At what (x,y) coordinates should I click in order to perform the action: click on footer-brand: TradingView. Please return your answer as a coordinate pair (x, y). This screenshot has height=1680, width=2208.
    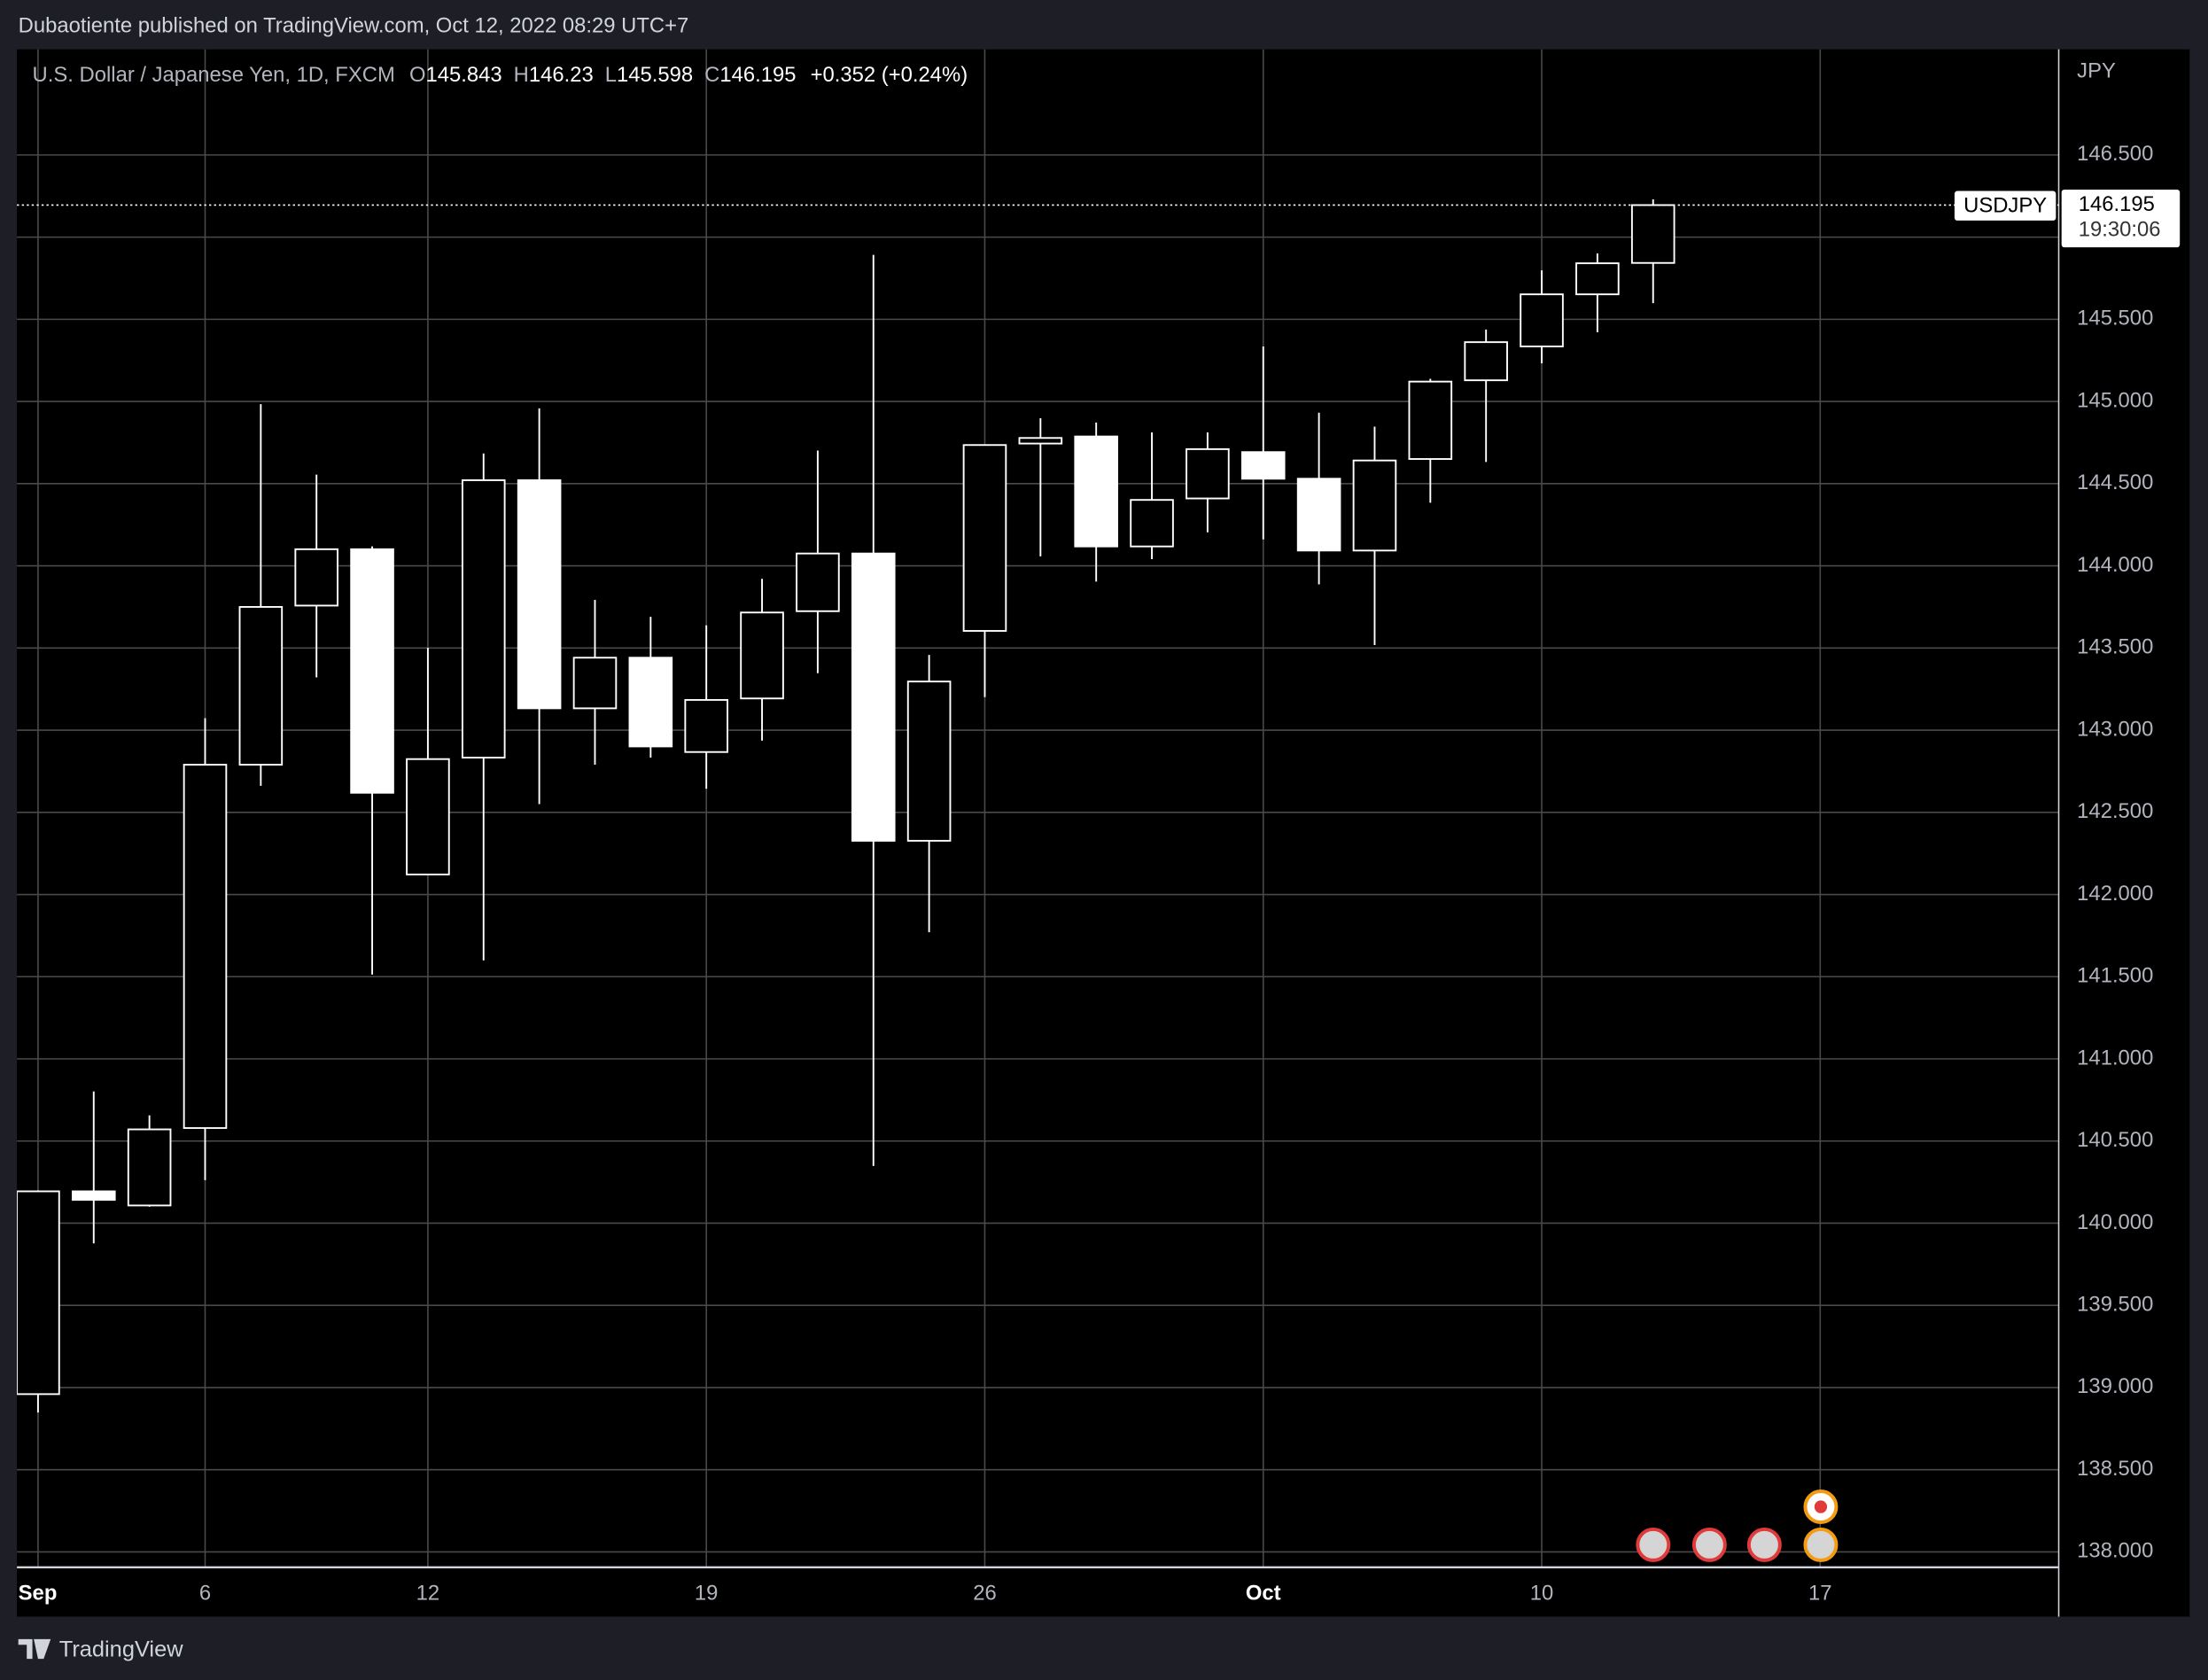
    Looking at the image, I should click on (121, 1649).